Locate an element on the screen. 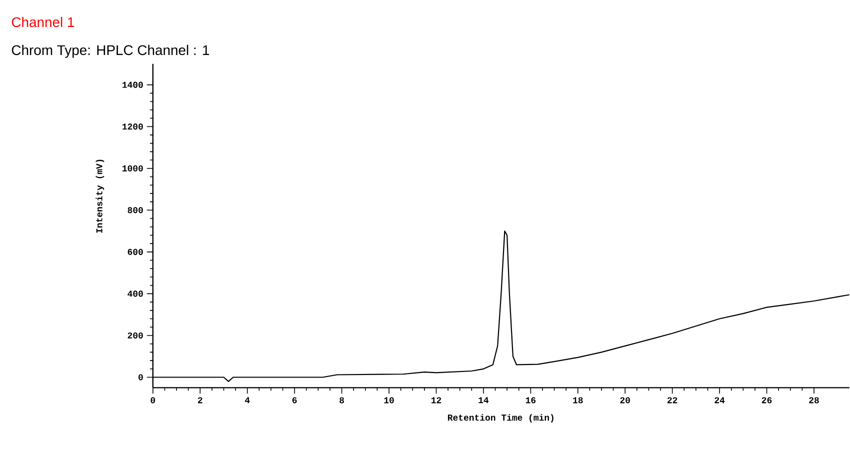  x-tick-label: 16 is located at coordinates (531, 400).